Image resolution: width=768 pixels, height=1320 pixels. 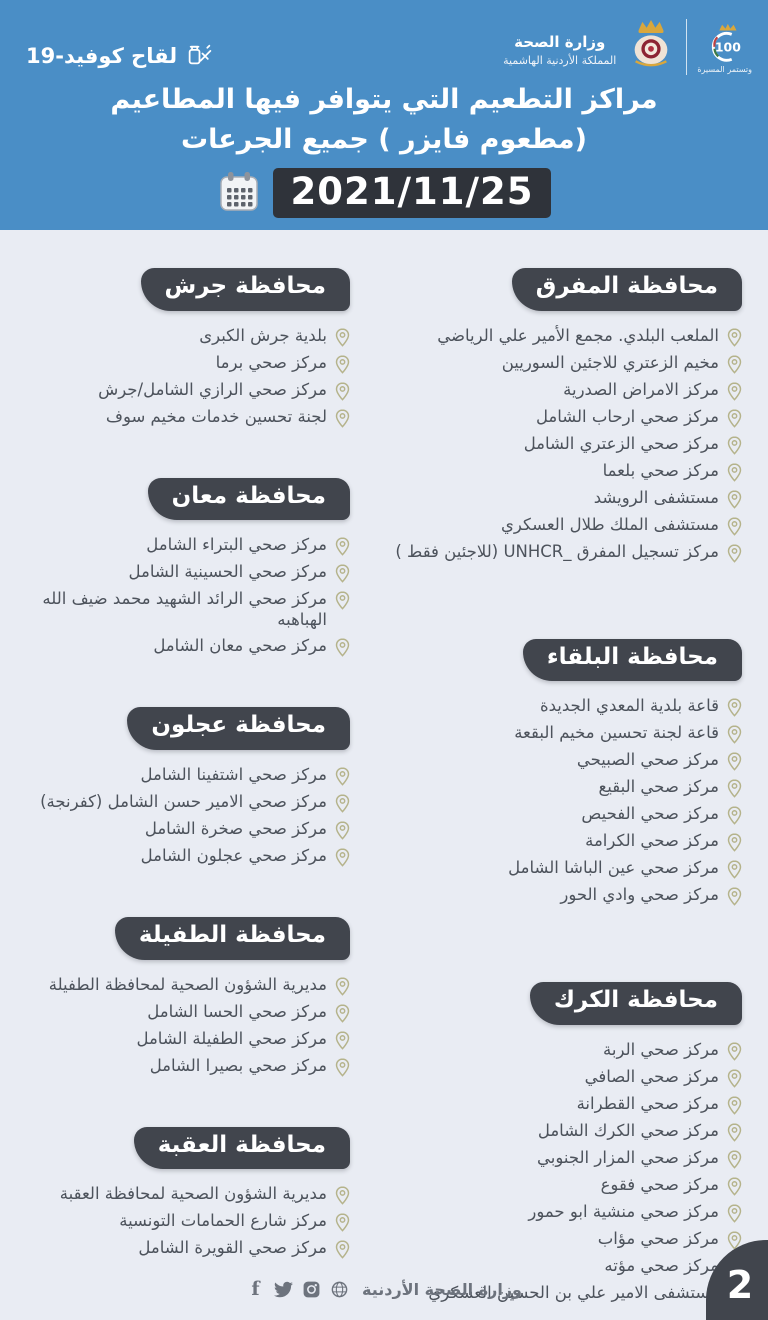 What do you see at coordinates (661, 1265) in the screenshot?
I see `center-name: مركز صحي مؤته` at bounding box center [661, 1265].